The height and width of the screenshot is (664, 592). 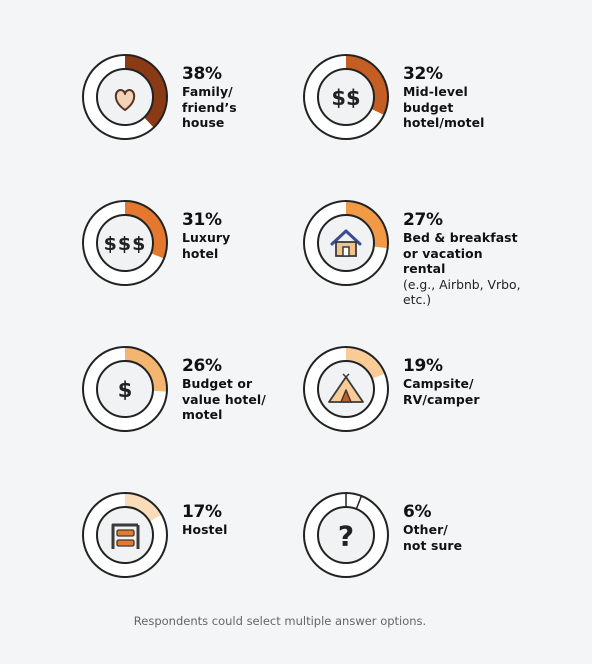 I want to click on category-label: hotel, so click(x=200, y=253).